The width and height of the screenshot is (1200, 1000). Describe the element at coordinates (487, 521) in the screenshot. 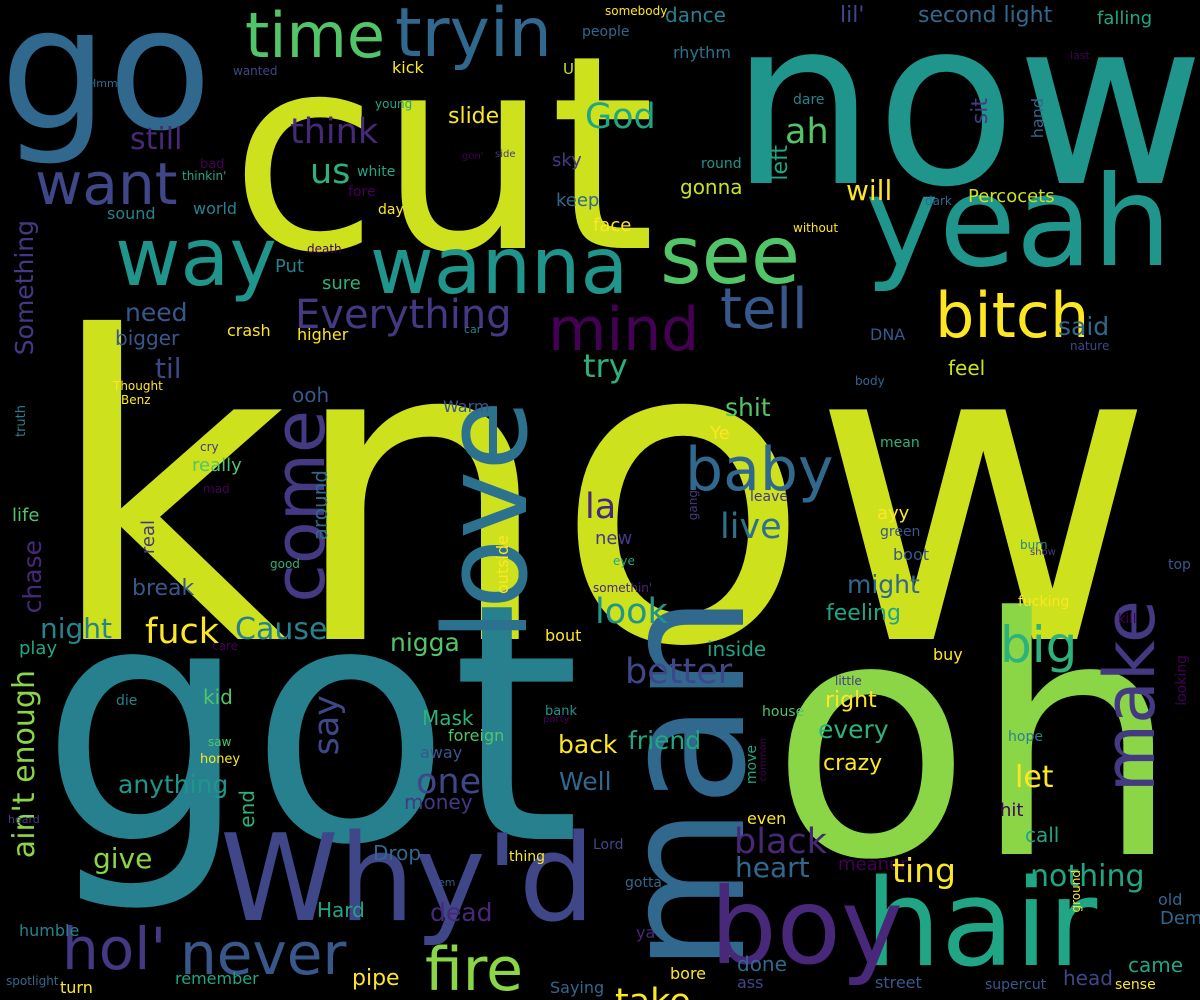

I see `word: love` at that location.